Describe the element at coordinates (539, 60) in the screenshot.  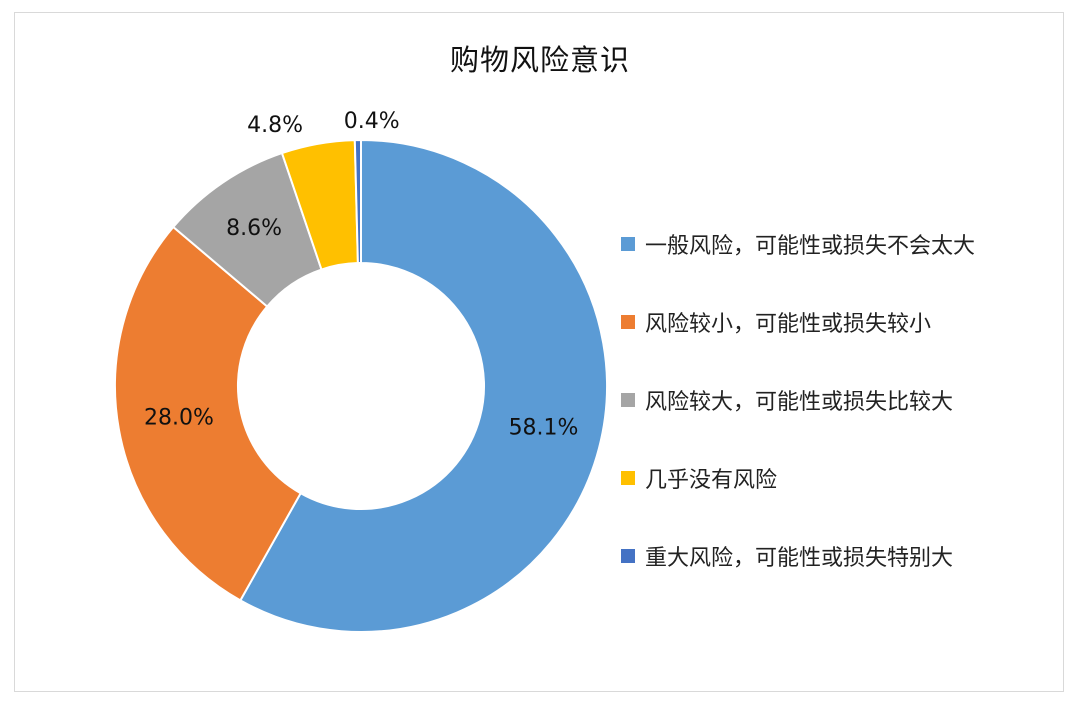
I see `chart-title: 购物风险意识` at that location.